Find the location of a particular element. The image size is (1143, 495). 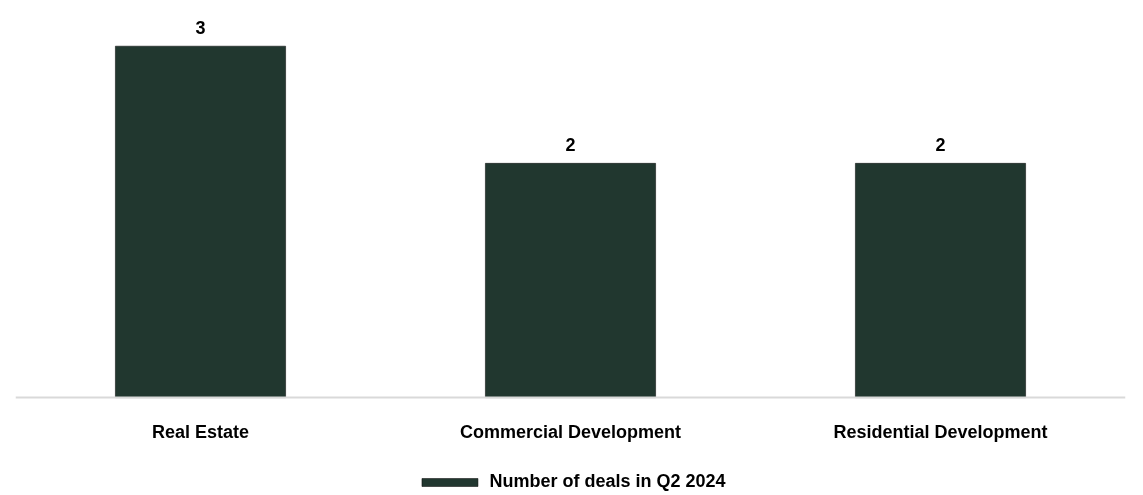

data-label: 3 is located at coordinates (200, 28).